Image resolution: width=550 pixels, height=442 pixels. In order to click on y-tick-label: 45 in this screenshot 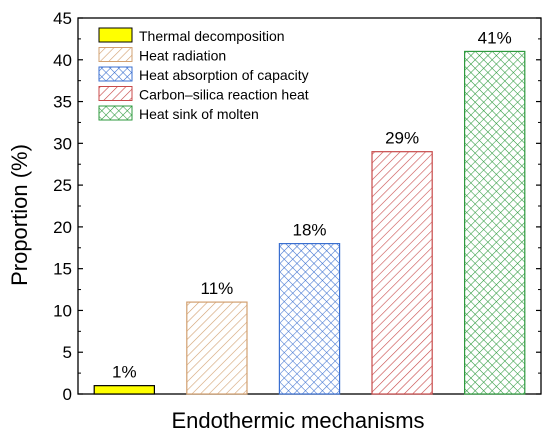, I will do `click(62, 18)`.